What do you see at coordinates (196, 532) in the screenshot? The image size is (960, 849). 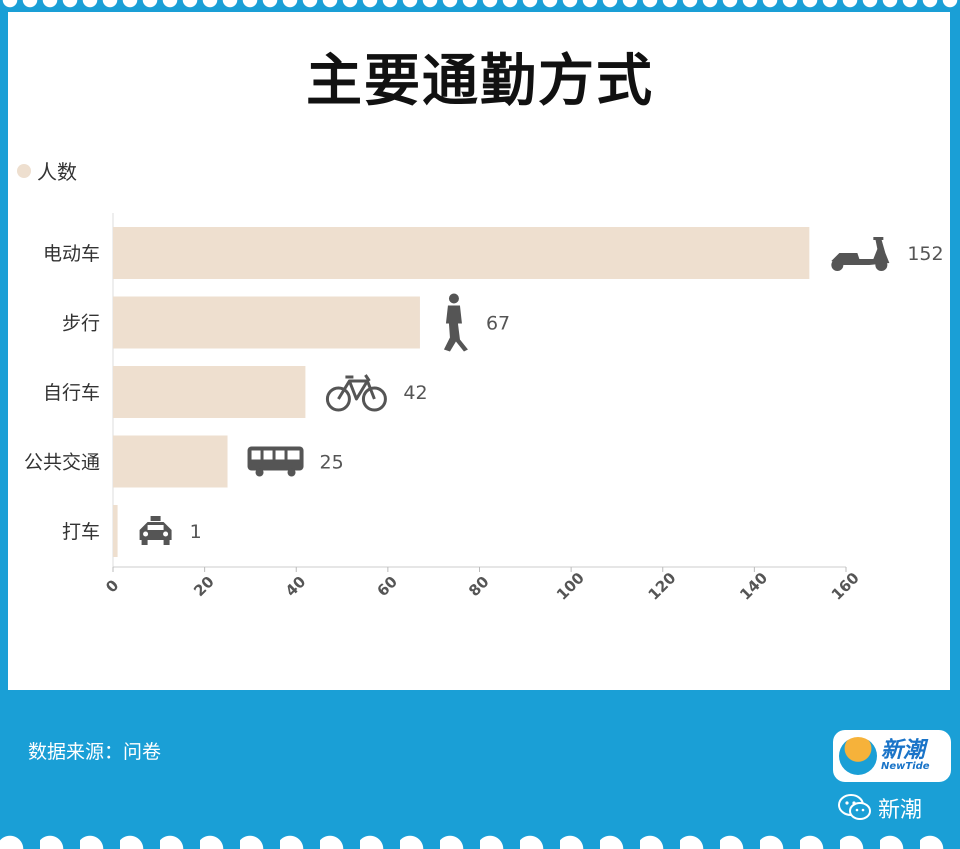 I see `bar-value-label: 1` at bounding box center [196, 532].